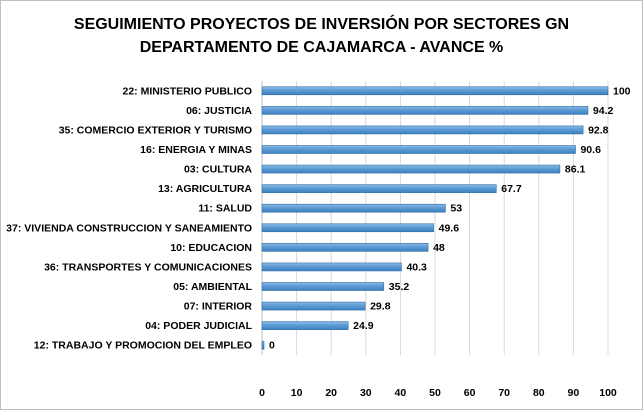 The image size is (643, 410). Describe the element at coordinates (211, 248) in the screenshot. I see `category-label: 10: EDUCACION` at that location.